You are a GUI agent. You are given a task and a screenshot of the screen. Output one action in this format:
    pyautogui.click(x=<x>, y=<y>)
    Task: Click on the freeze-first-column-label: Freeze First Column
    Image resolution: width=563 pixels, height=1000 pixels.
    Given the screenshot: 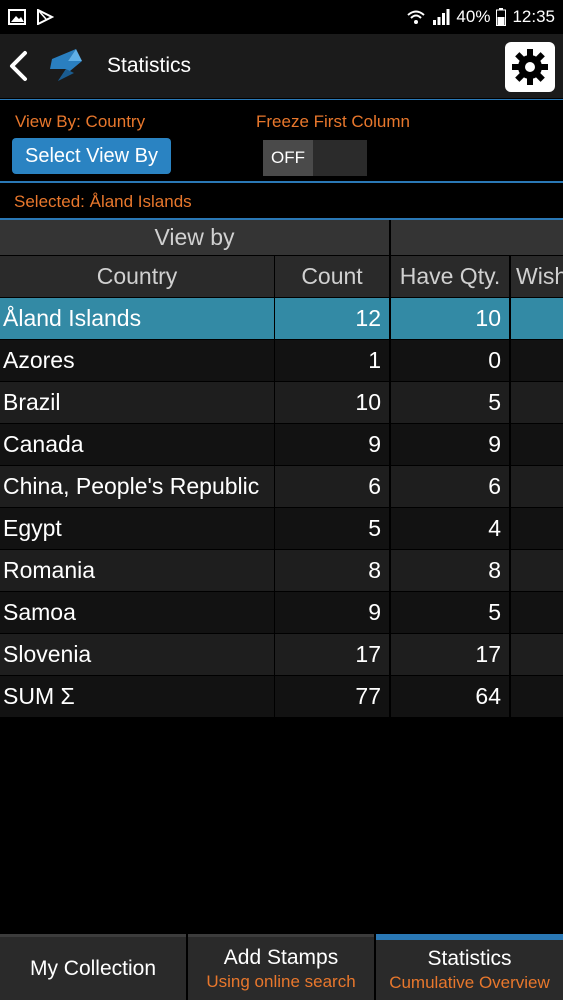 What is the action you would take?
    pyautogui.click(x=333, y=121)
    